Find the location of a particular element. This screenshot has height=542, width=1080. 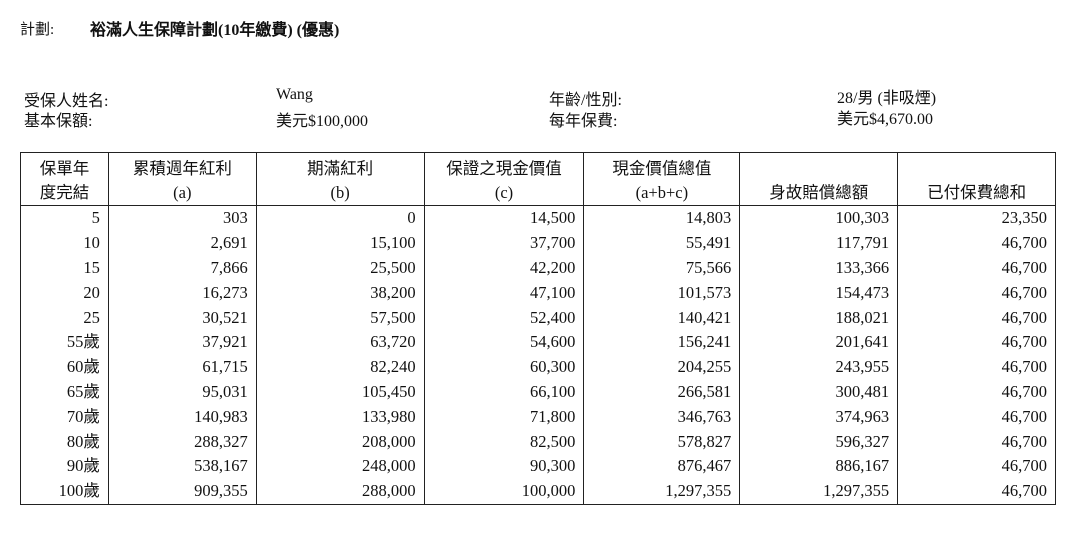

value-cell: 47,100 is located at coordinates (504, 293).